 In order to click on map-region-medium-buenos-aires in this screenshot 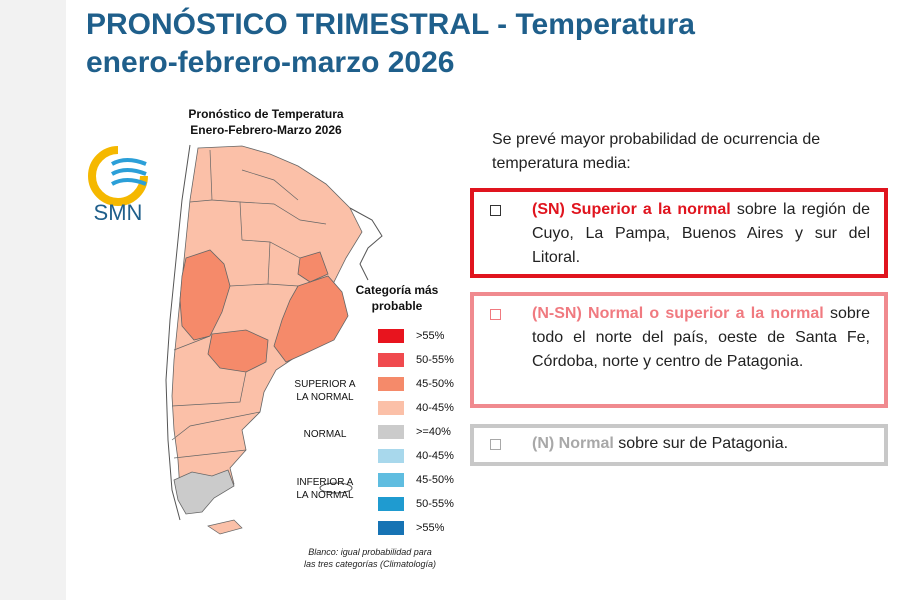, I will do `click(311, 319)`.